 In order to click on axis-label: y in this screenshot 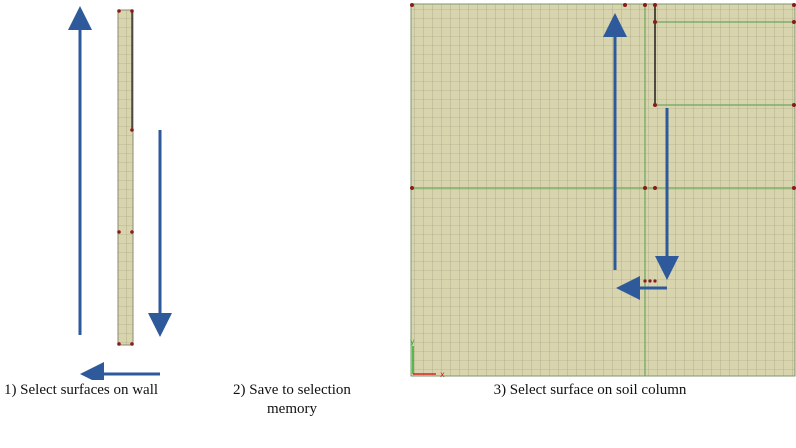, I will do `click(412, 341)`.